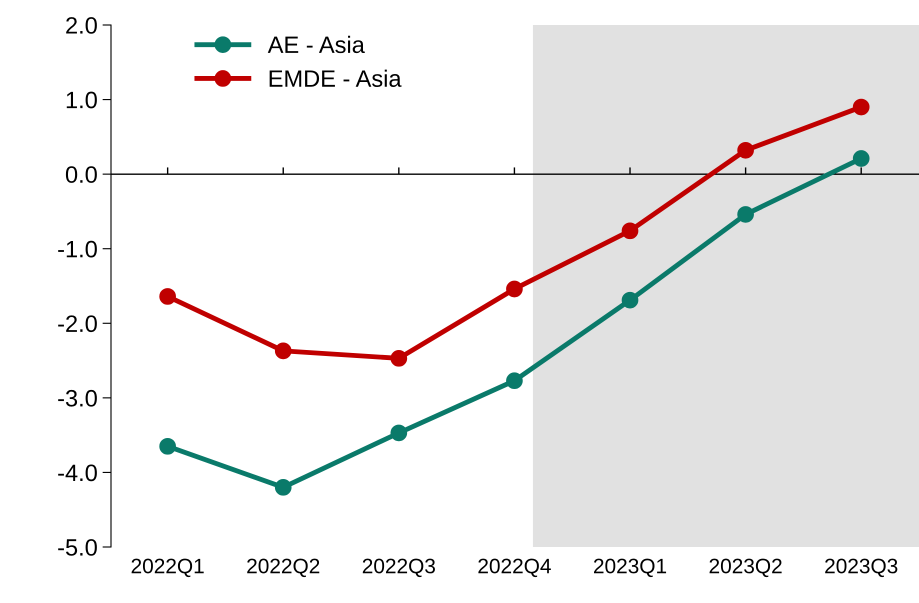  What do you see at coordinates (77, 398) in the screenshot?
I see `y-tick-label: -3.0` at bounding box center [77, 398].